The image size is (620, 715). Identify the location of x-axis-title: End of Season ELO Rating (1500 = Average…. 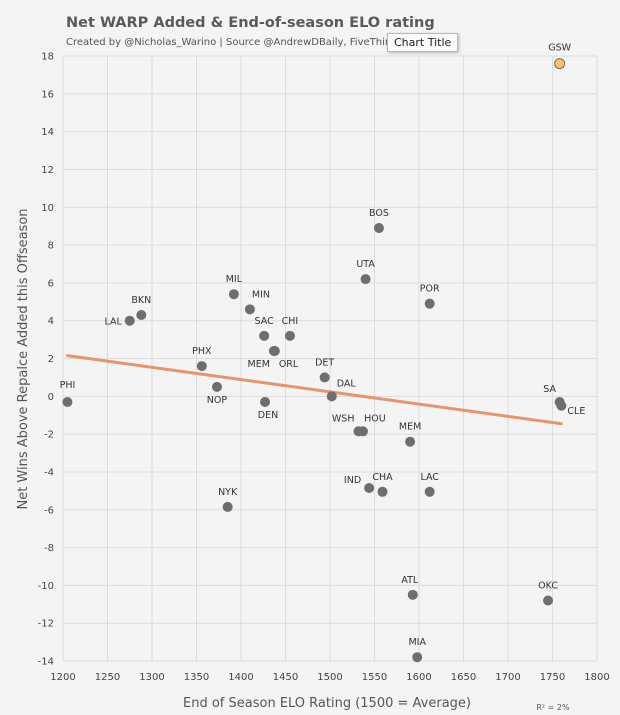
(327, 703).